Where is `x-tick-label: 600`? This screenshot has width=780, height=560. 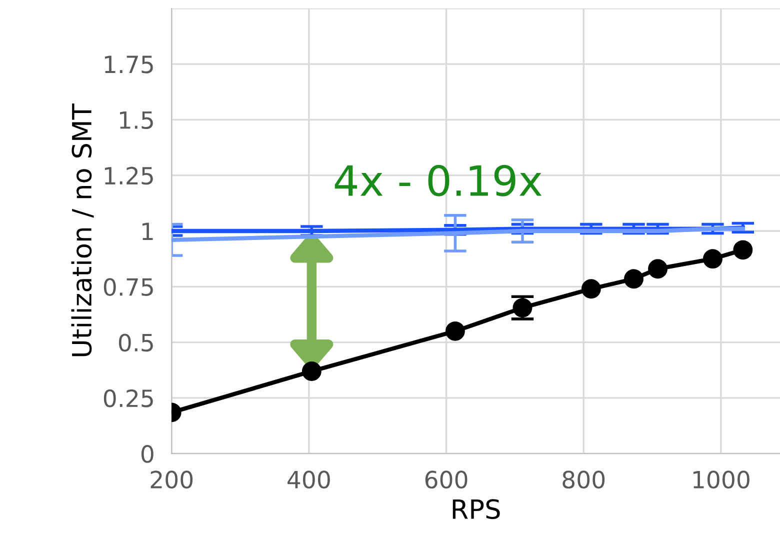
x-tick-label: 600 is located at coordinates (446, 479).